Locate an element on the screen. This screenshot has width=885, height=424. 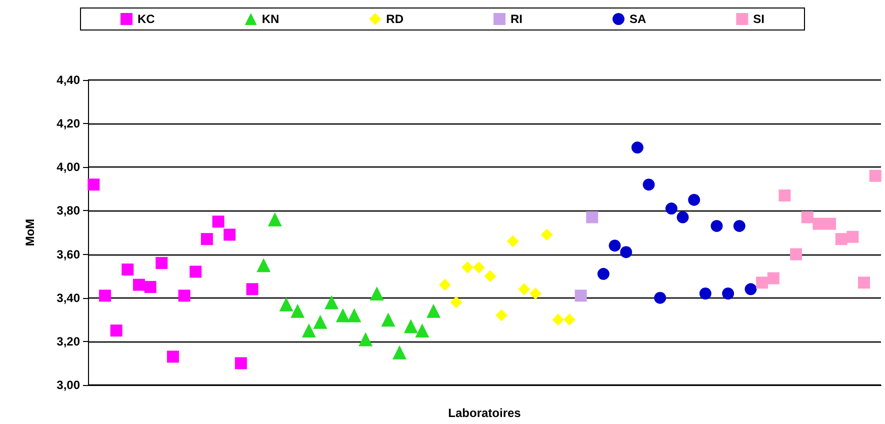
y-tick-label: 3,20 is located at coordinates (68, 341).